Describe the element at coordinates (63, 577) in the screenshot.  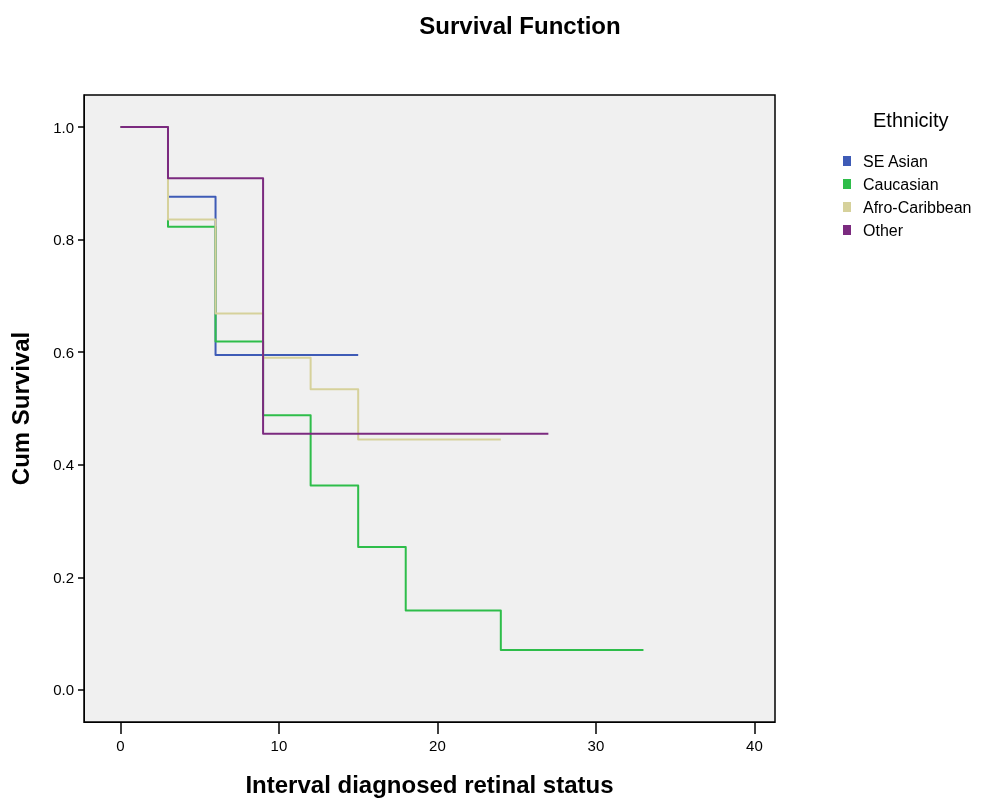
I see `y-tick-label: 0.2` at that location.